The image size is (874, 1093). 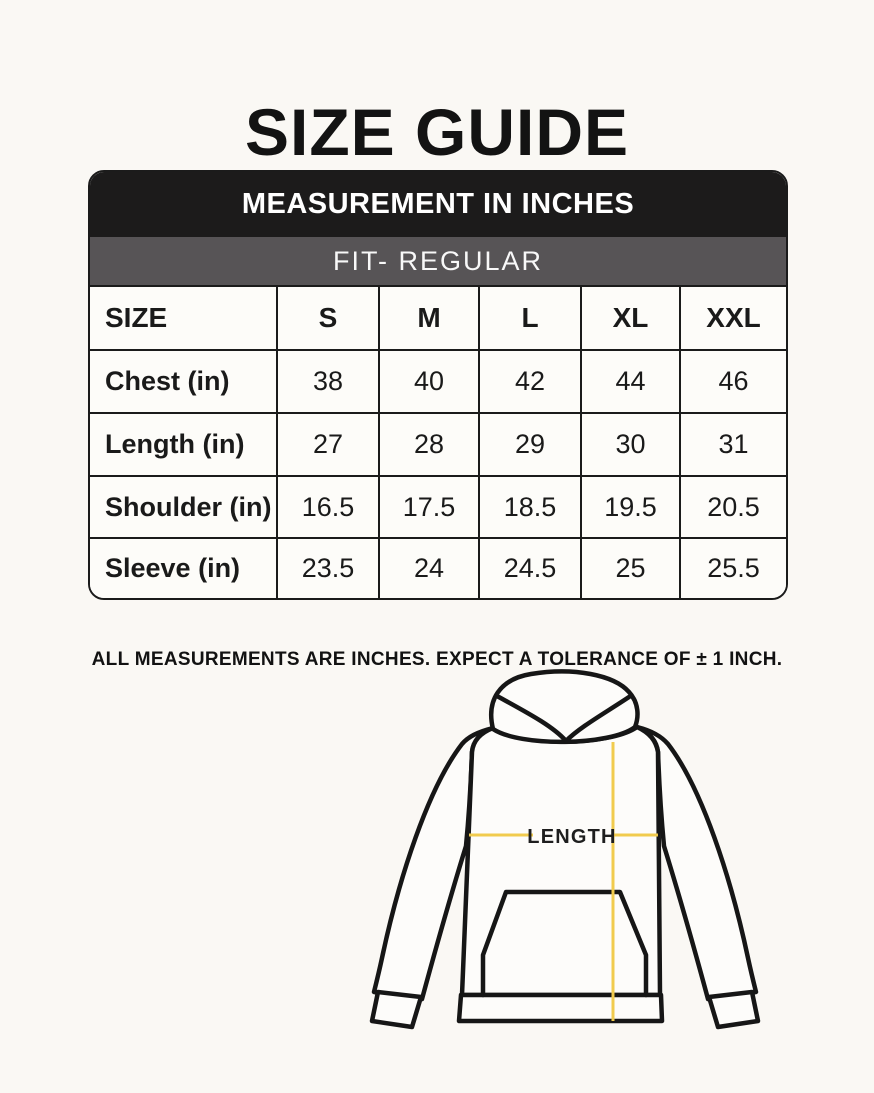 I want to click on cell-length-l: 29, so click(x=529, y=443).